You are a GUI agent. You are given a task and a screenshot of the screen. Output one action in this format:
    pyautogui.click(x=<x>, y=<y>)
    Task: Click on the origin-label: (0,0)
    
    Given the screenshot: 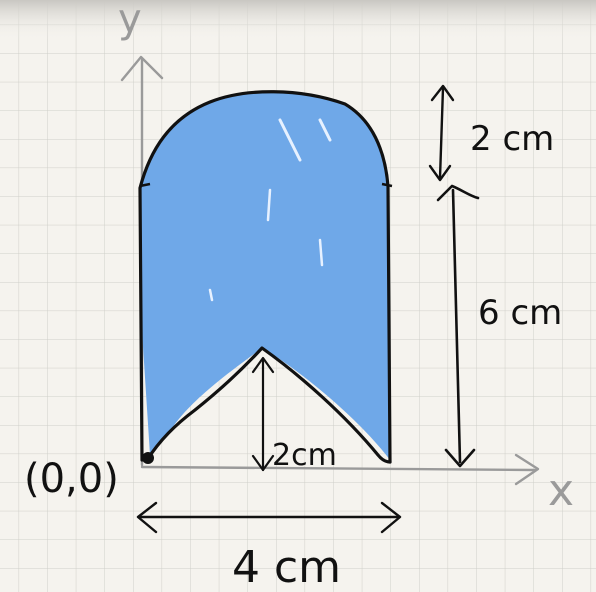 What is the action you would take?
    pyautogui.click(x=71, y=479)
    